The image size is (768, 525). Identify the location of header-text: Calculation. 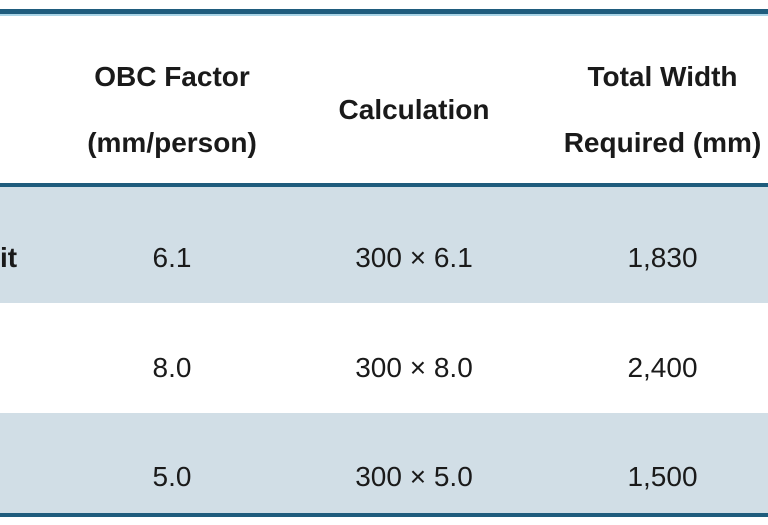
(414, 109).